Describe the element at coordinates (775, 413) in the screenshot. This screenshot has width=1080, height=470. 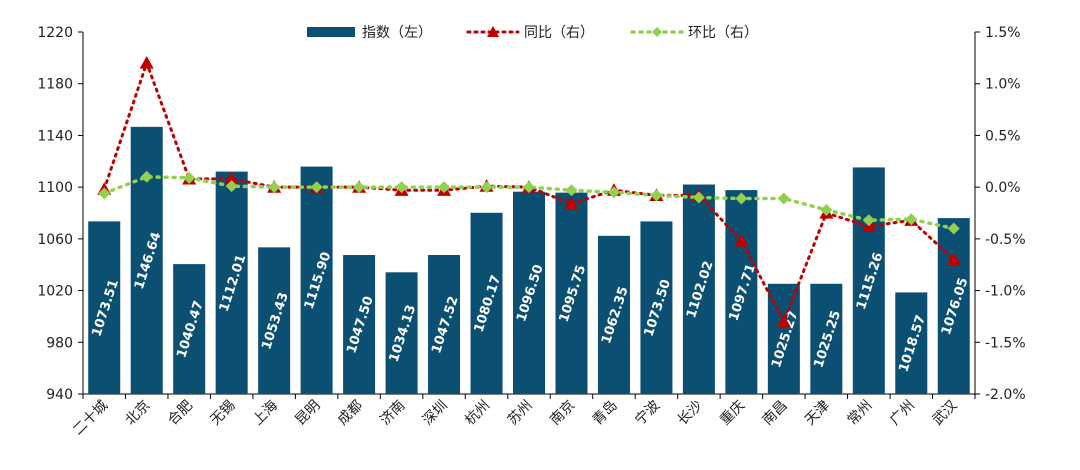
I see `x-category-label: 南昌` at that location.